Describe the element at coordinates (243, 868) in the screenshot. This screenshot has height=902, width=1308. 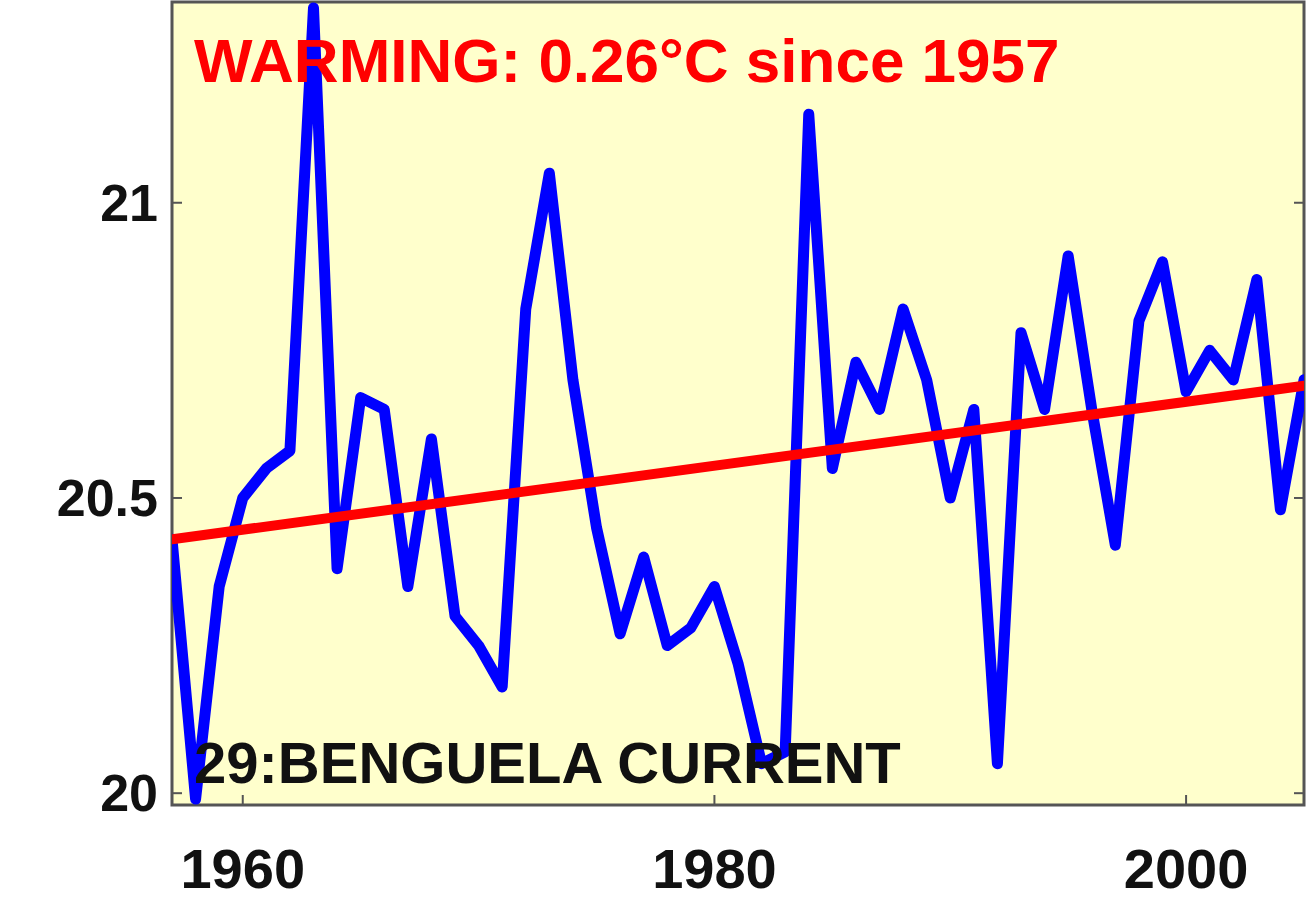
I see `x-tick-label: 1960` at that location.